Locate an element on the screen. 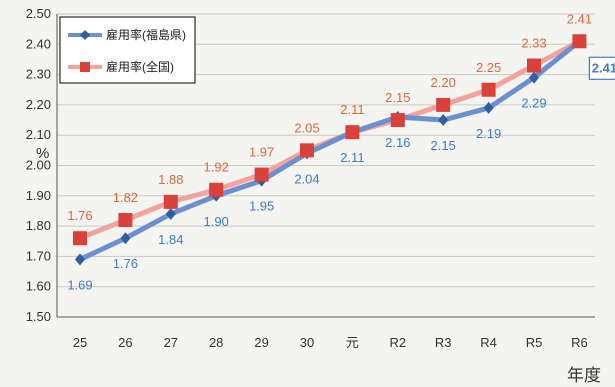 Image resolution: width=615 pixels, height=387 pixels. data-label-national: 1.97 is located at coordinates (261, 152).